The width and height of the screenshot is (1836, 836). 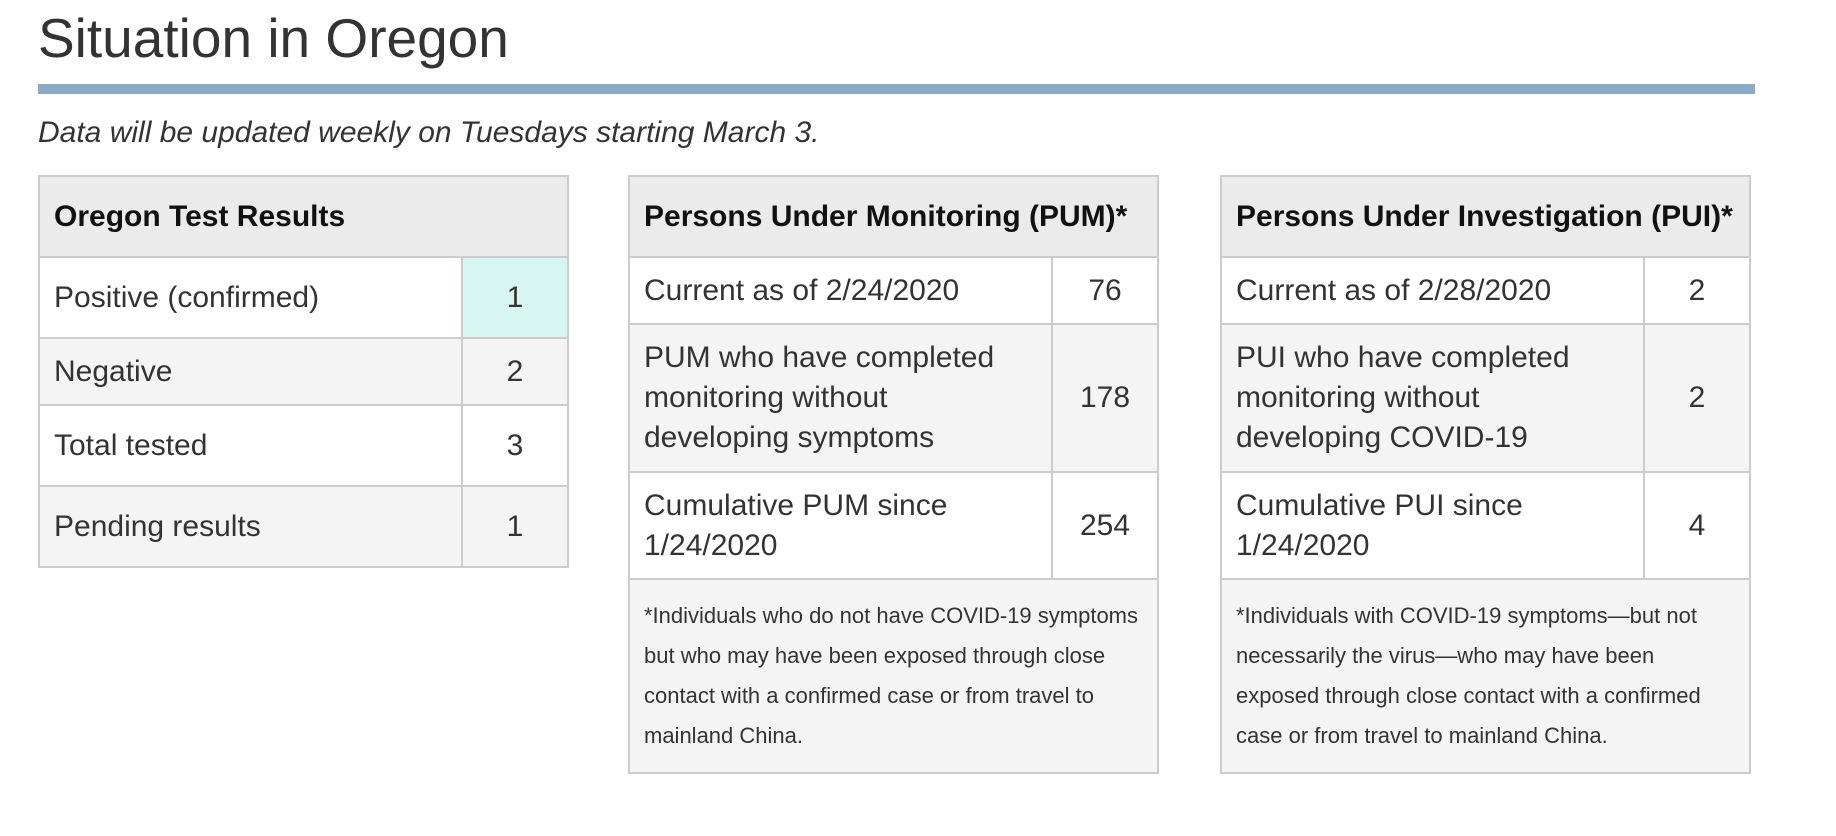 What do you see at coordinates (250, 445) in the screenshot?
I see `row-label: Total tested` at bounding box center [250, 445].